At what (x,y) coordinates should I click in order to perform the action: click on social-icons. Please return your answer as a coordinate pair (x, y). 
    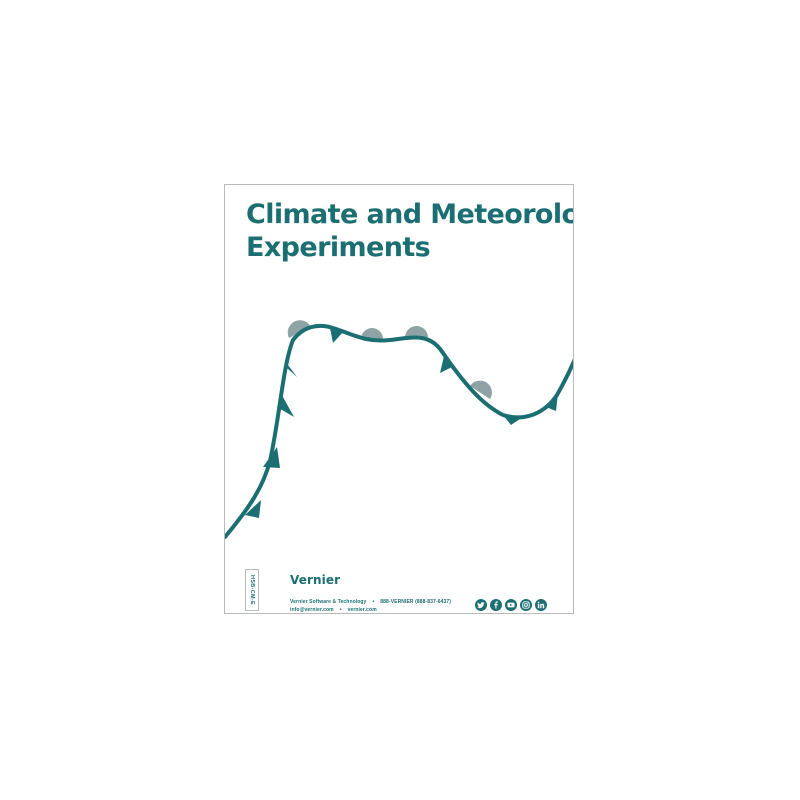
    Looking at the image, I should click on (511, 605).